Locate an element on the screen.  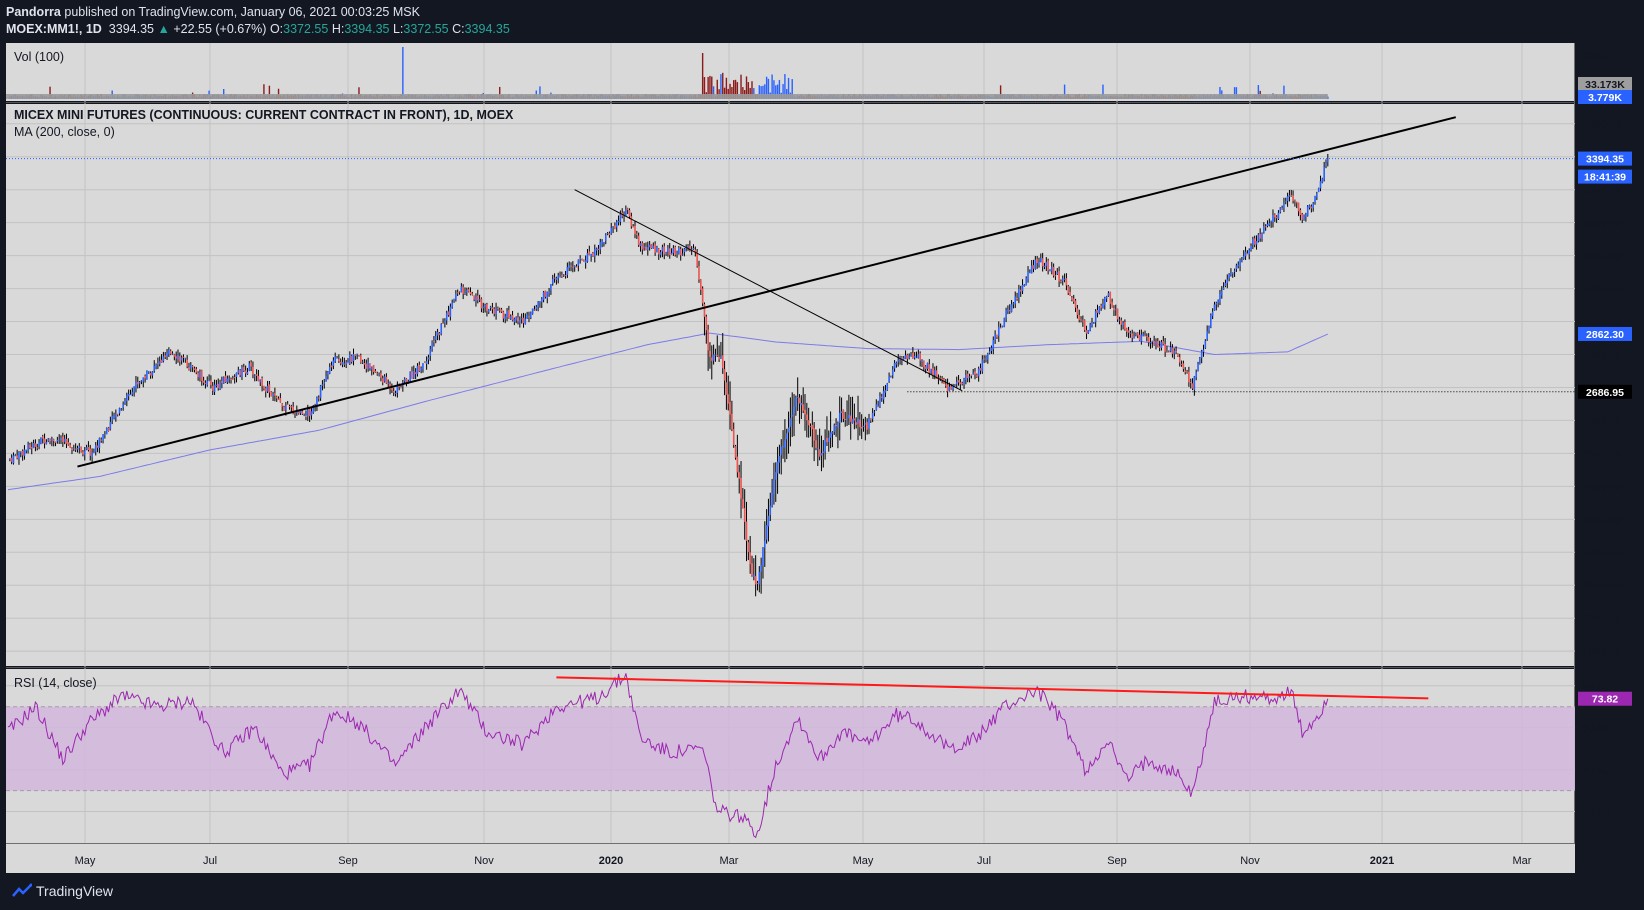
footer-brand: TradingView is located at coordinates (75, 891).